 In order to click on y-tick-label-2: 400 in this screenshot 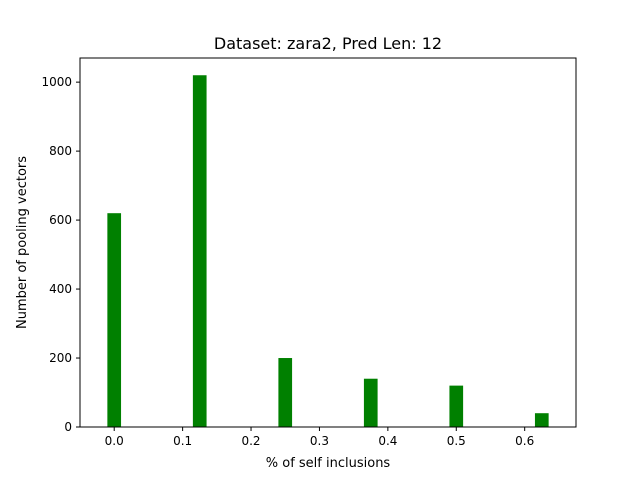, I will do `click(60, 289)`.